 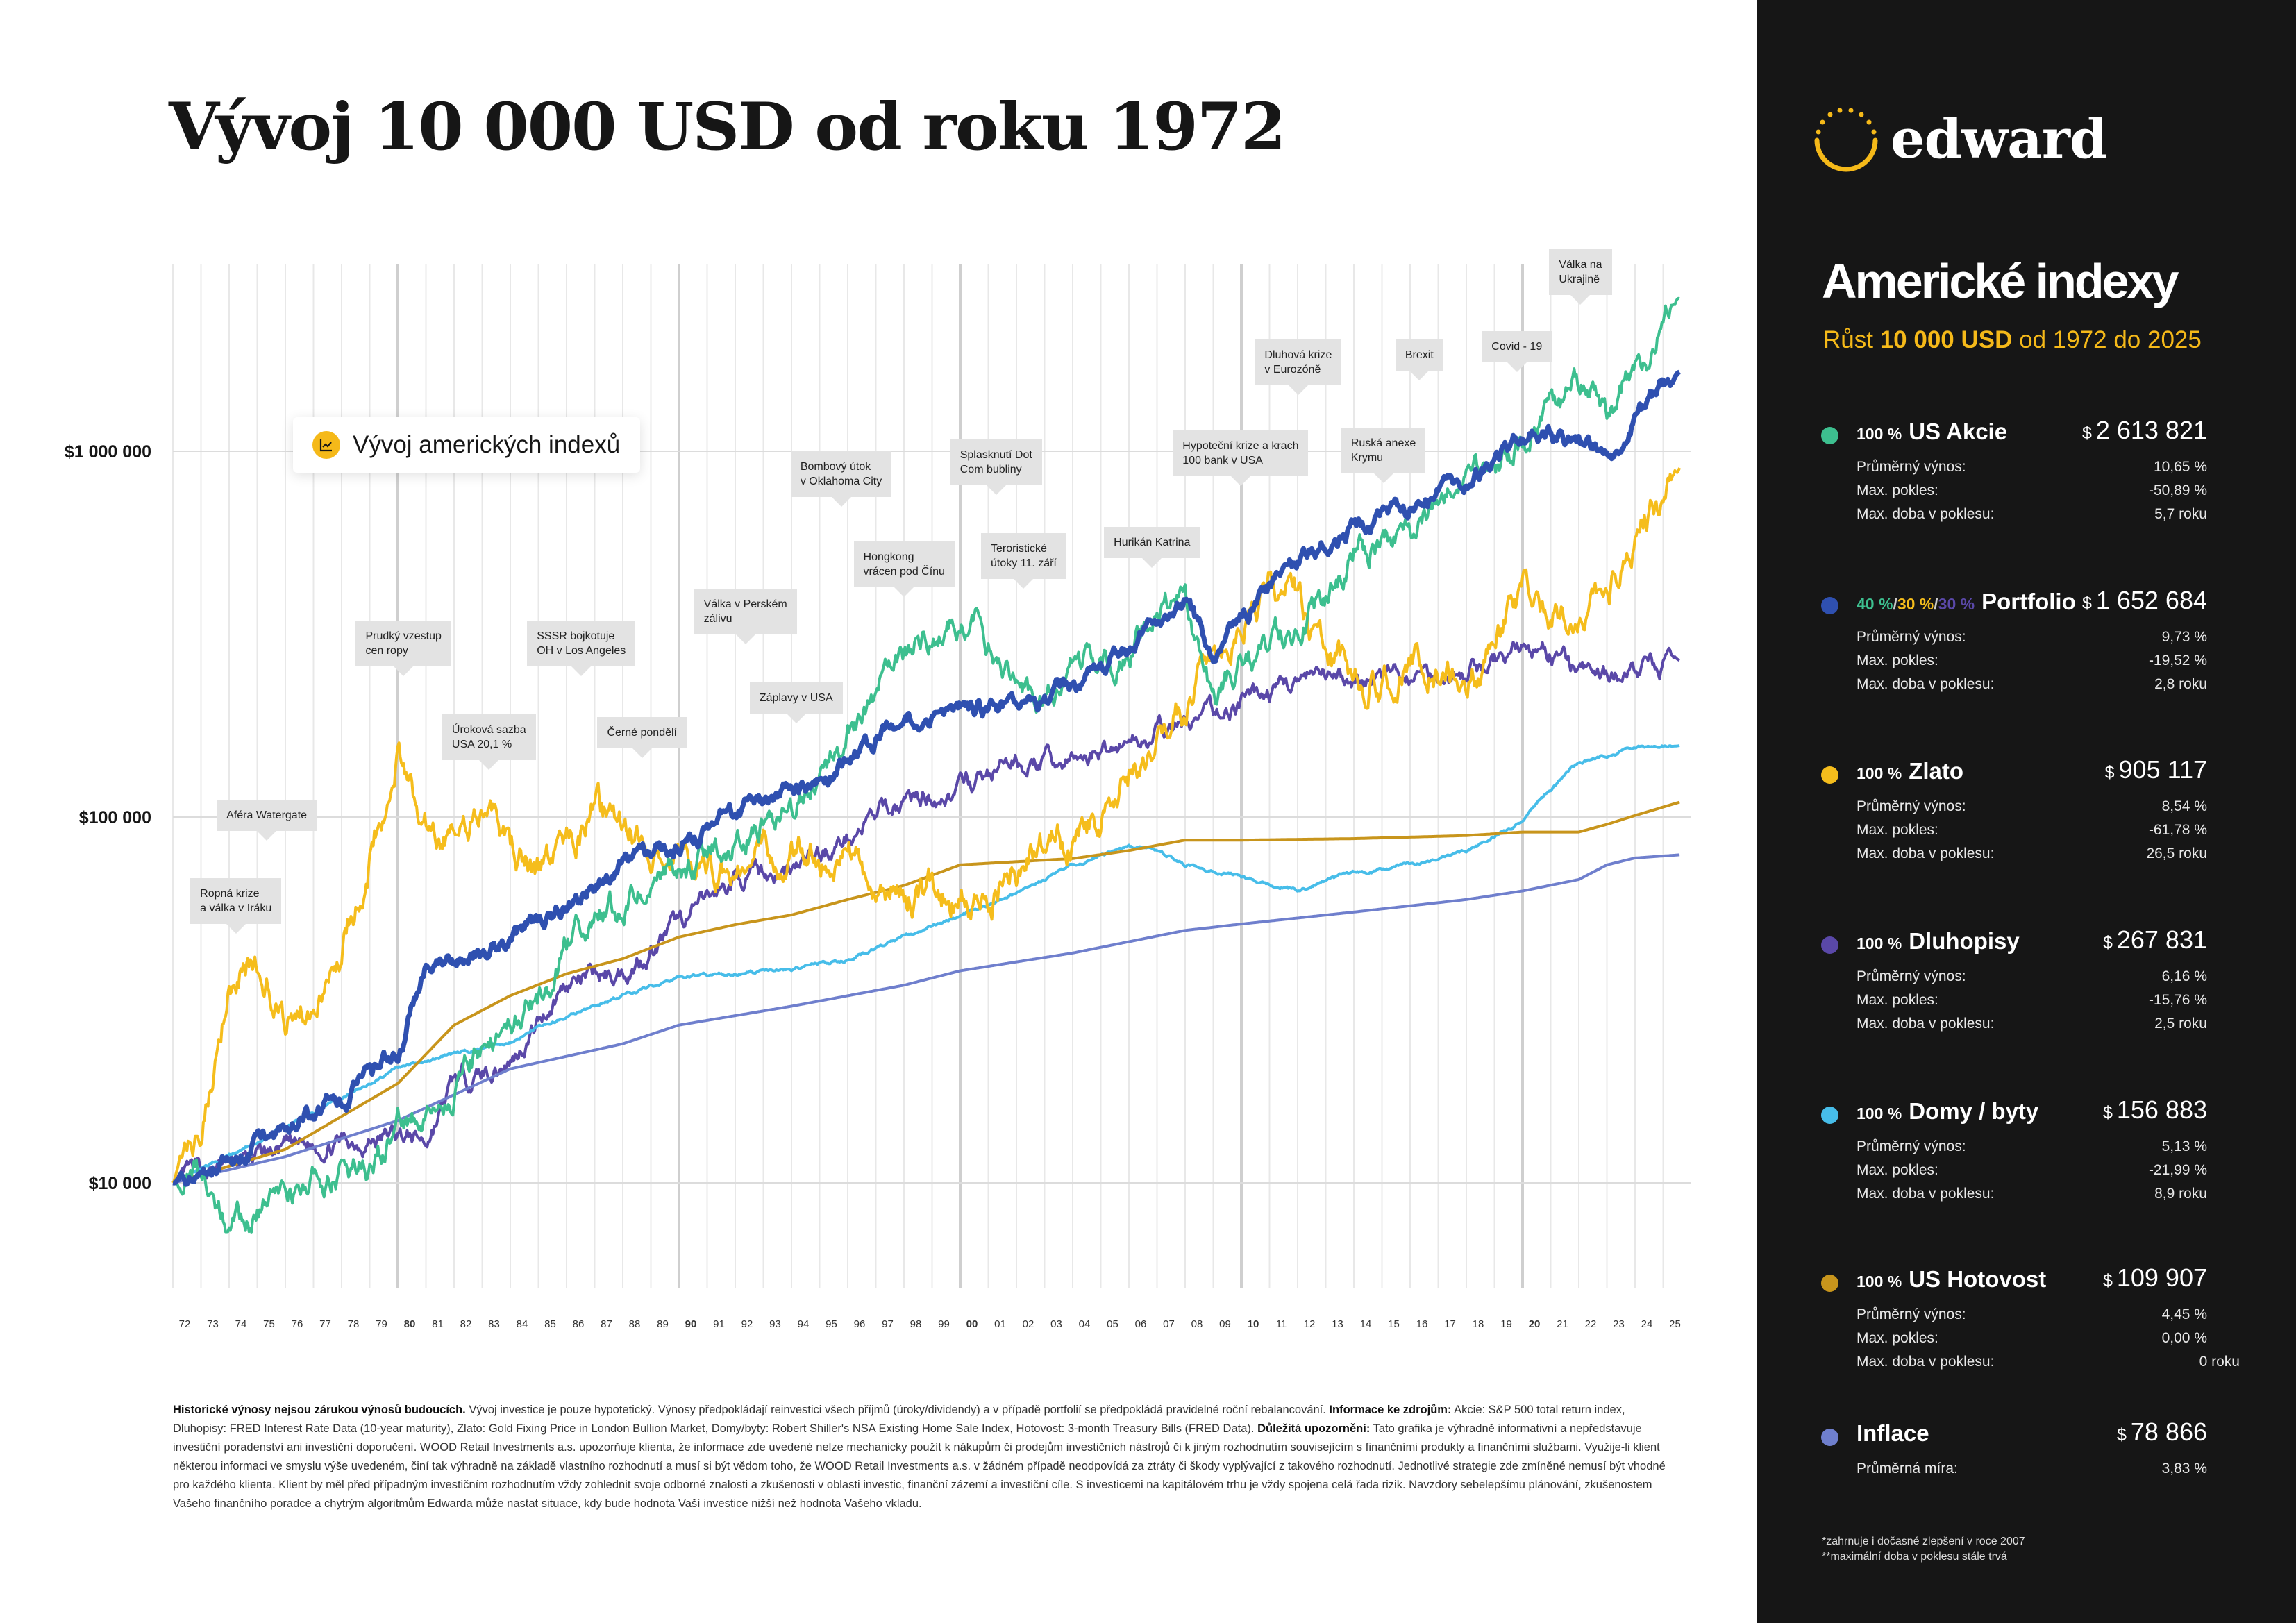 I want to click on event-callout: Ruská anexe Krymu, so click(x=1383, y=455).